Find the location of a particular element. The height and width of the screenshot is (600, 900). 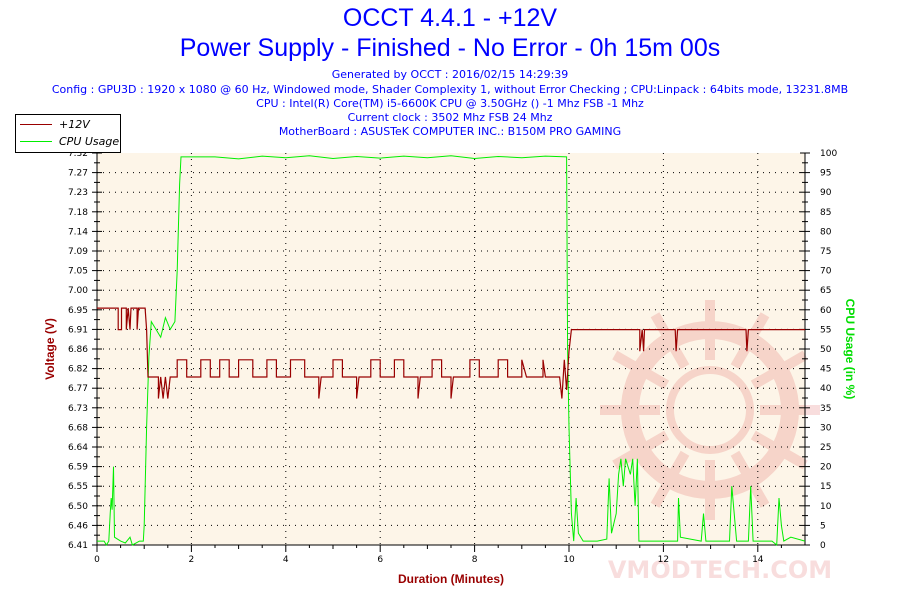

y-tick-label: 6.55 is located at coordinates (78, 487).